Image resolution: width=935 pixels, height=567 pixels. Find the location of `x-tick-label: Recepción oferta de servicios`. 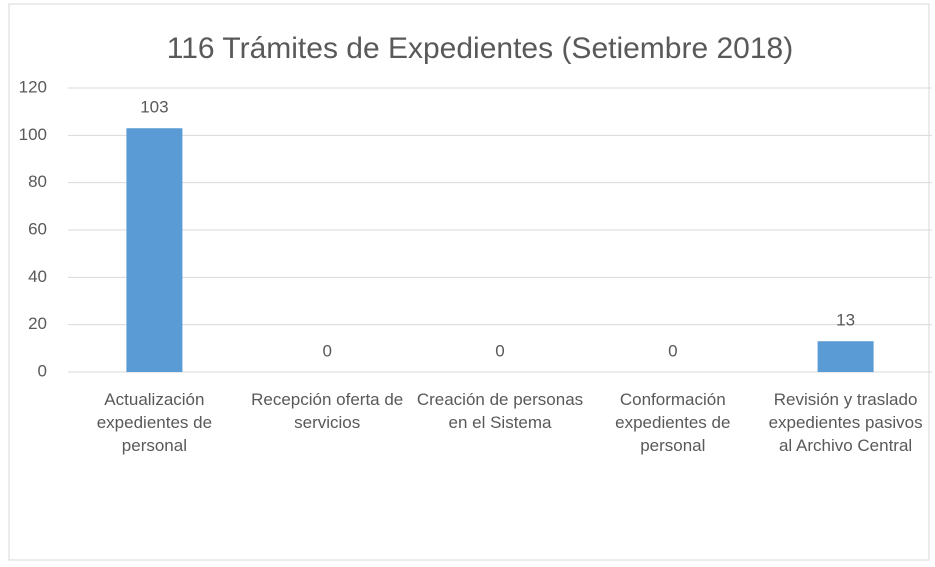

x-tick-label: Recepción oferta de servicios is located at coordinates (327, 411).